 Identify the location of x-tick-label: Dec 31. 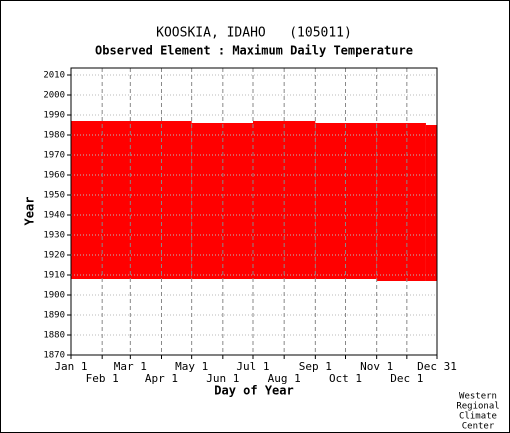
(437, 366).